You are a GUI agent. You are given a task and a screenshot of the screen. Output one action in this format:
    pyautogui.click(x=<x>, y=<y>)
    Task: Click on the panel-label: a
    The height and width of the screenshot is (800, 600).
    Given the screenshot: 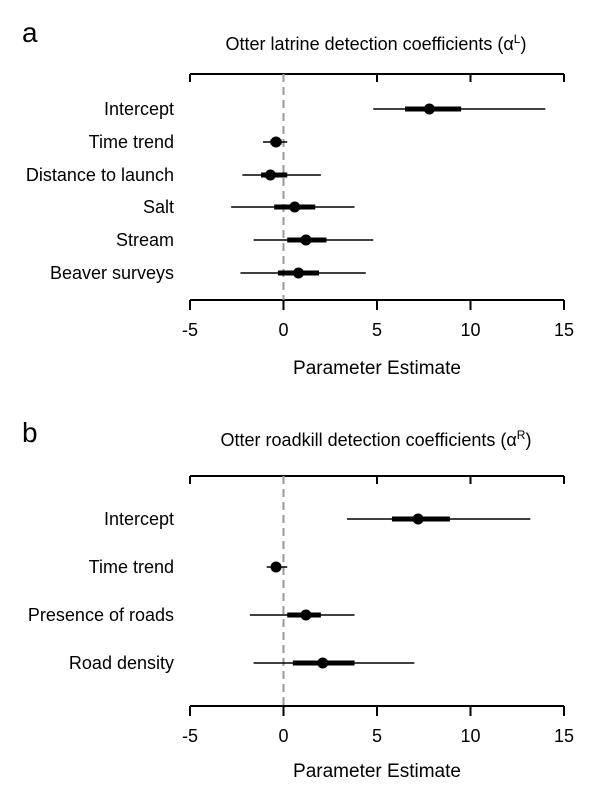 What is the action you would take?
    pyautogui.click(x=30, y=32)
    